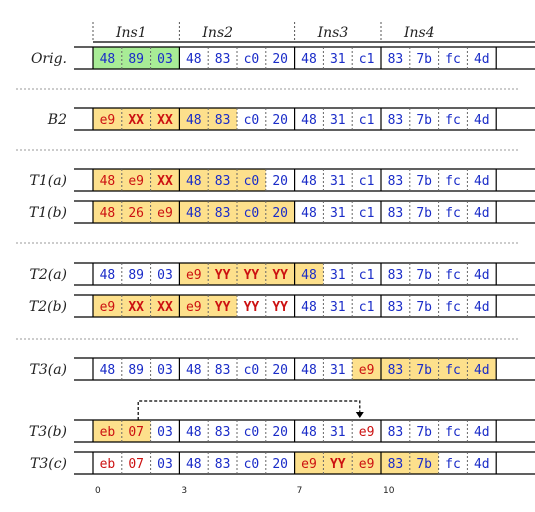  I want to click on offset-label: 3, so click(184, 491).